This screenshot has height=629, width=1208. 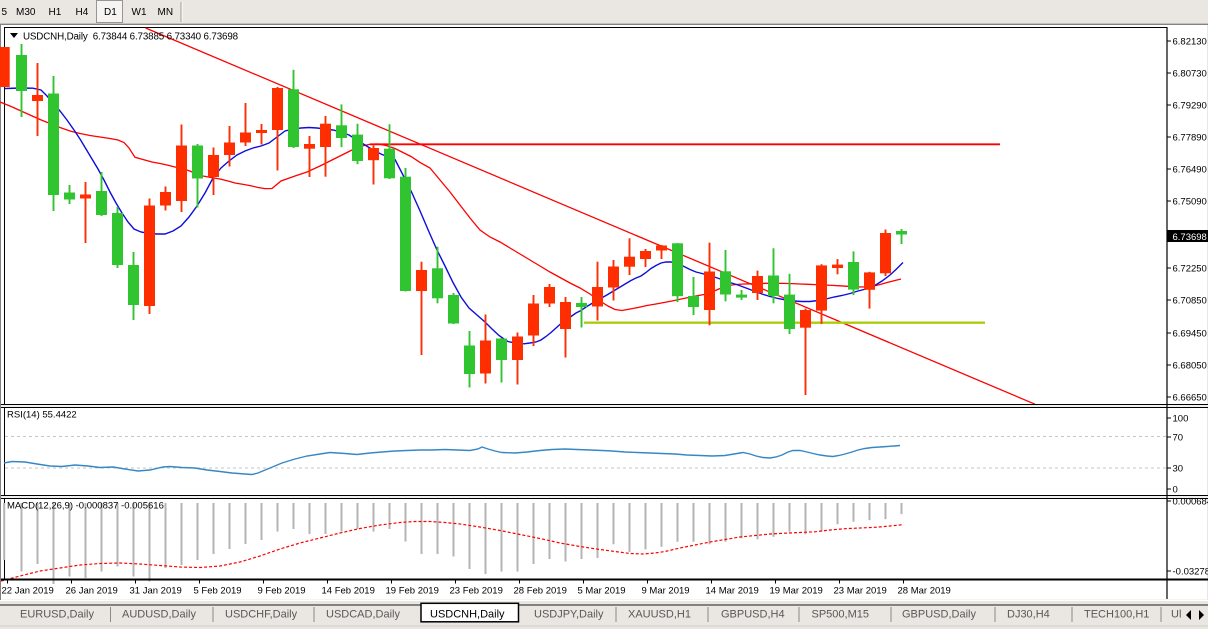 What do you see at coordinates (467, 615) in the screenshot?
I see `svg-text: USDCNH,Daily` at bounding box center [467, 615].